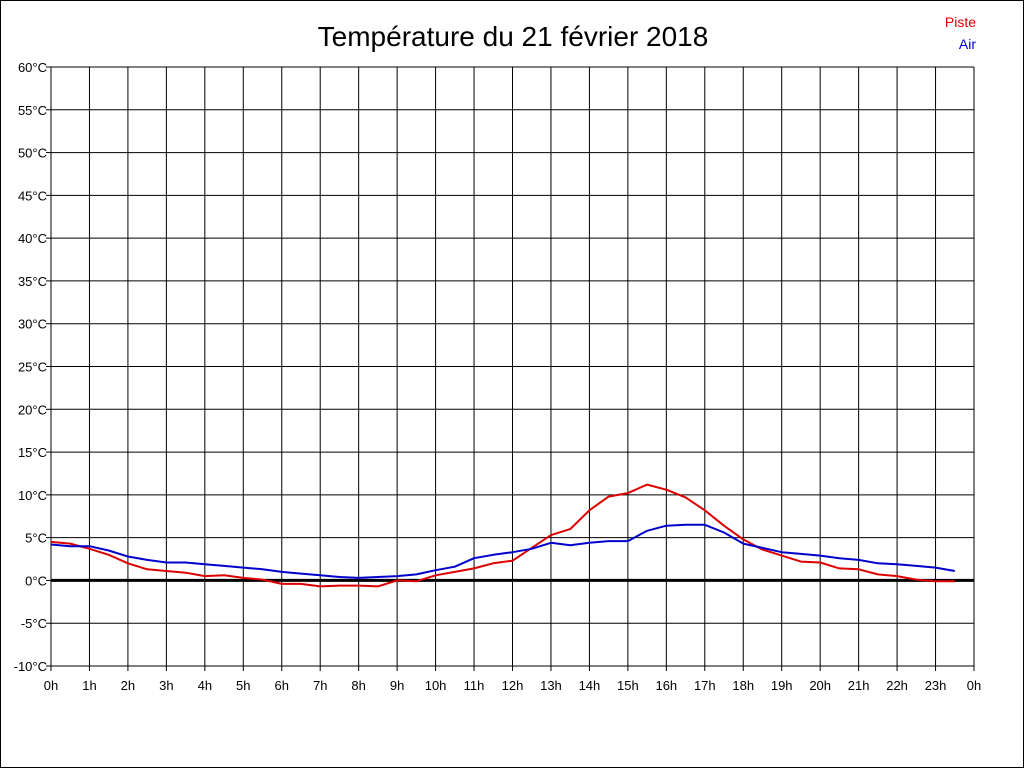 The height and width of the screenshot is (768, 1024). I want to click on y-tick-label: 15°C, so click(32, 452).